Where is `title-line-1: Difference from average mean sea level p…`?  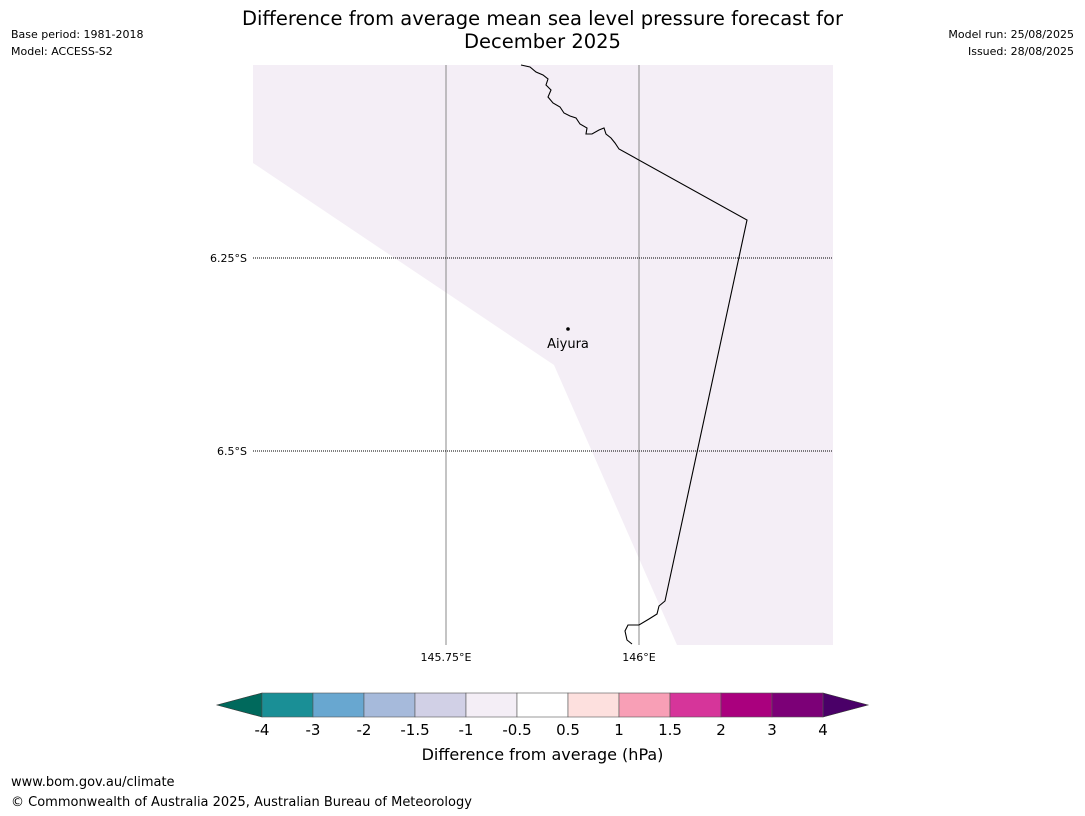
title-line-1: Difference from average mean sea level p… is located at coordinates (542, 18).